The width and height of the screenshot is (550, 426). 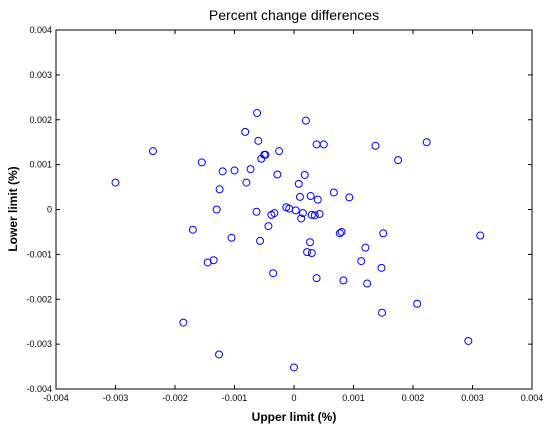 I want to click on y-tick-label: 0.004, so click(x=40, y=30).